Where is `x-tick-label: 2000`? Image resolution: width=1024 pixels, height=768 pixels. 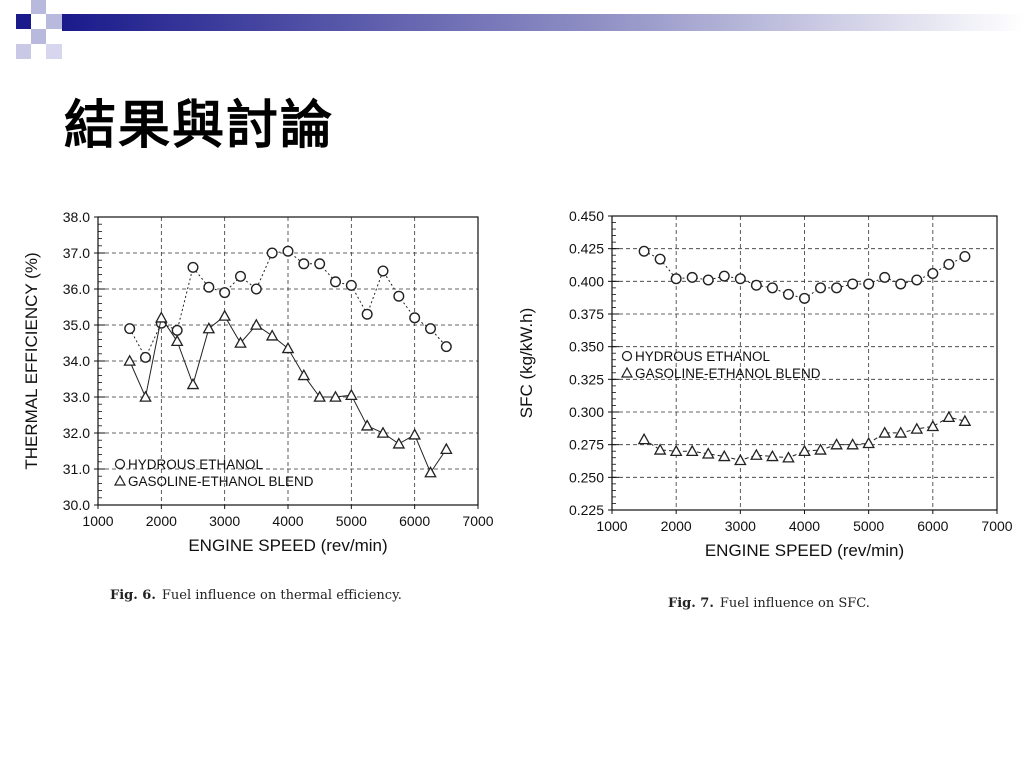 x-tick-label: 2000 is located at coordinates (161, 521).